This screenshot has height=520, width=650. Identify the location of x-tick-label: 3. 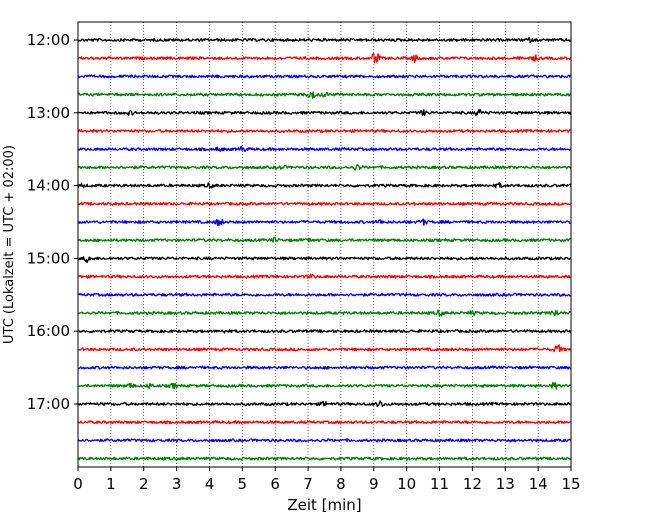
(177, 484).